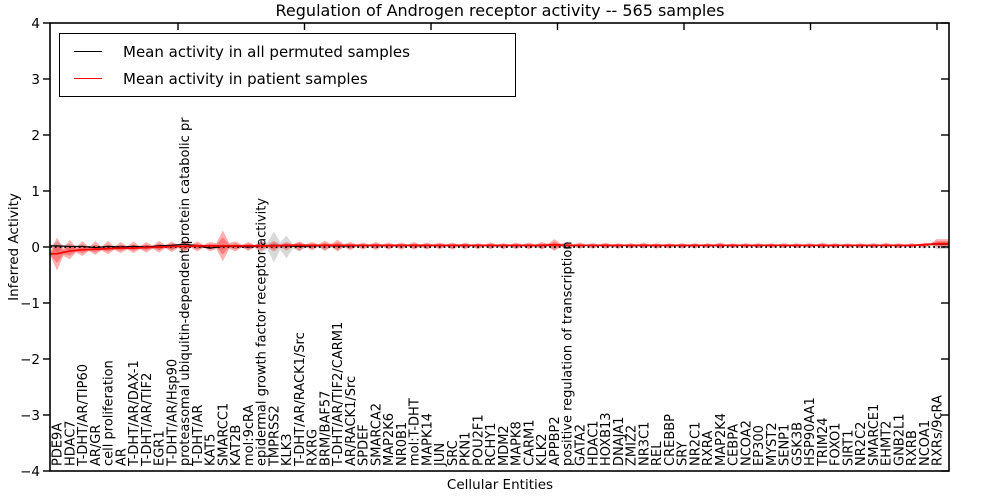  What do you see at coordinates (478, 440) in the screenshot?
I see `x-tick-label: POU2F1` at bounding box center [478, 440].